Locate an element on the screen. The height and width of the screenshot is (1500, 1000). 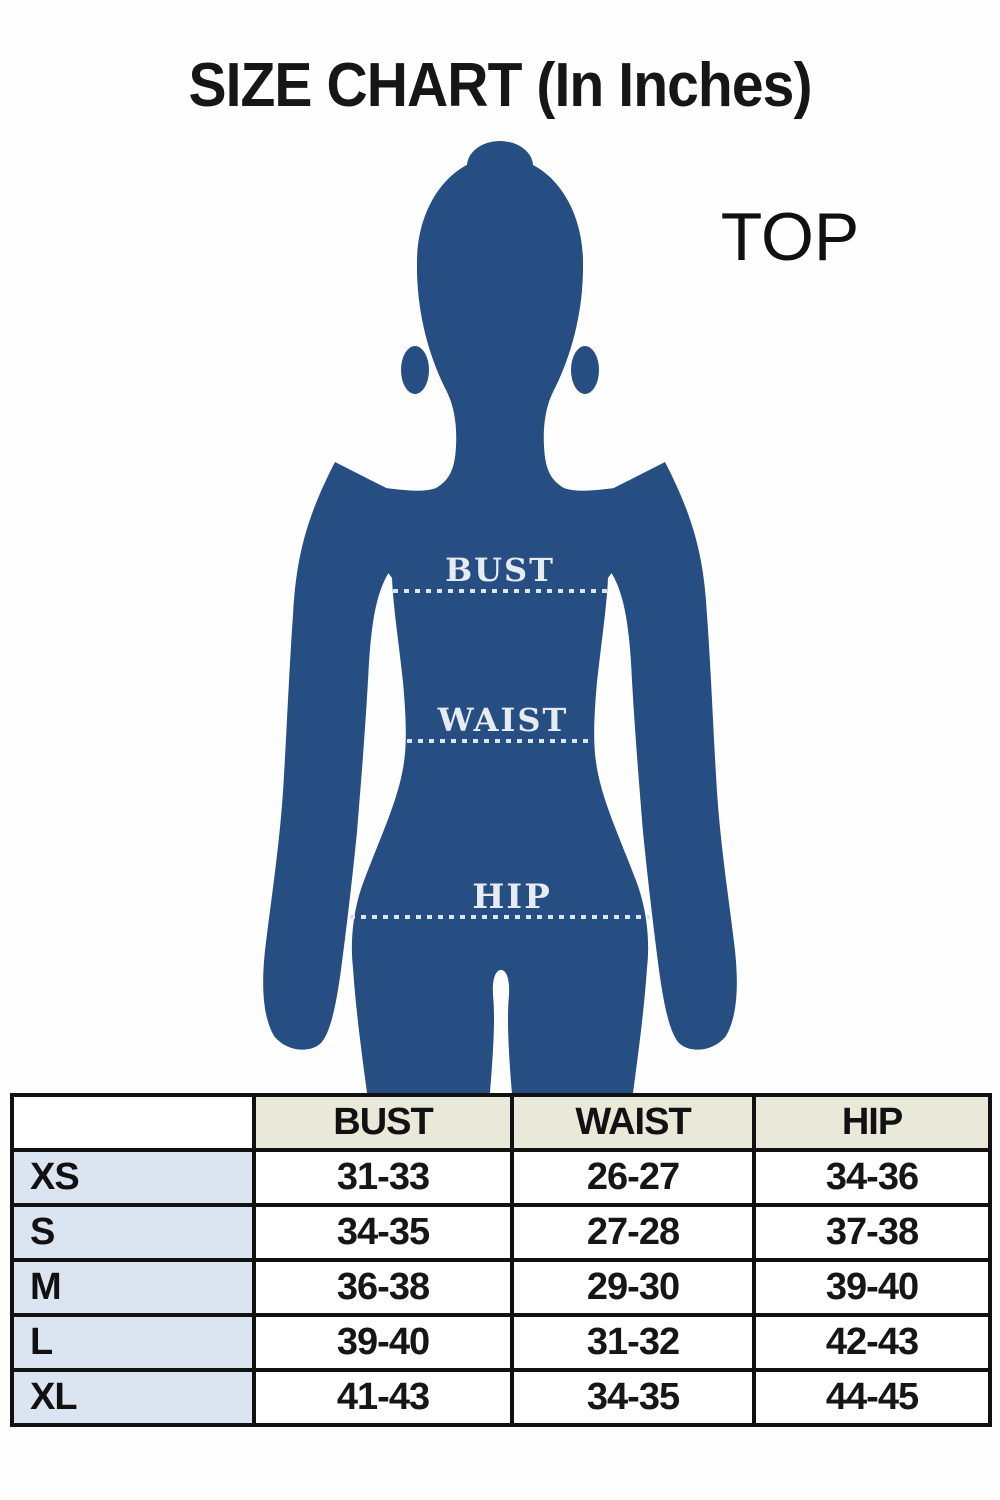
xl-hip-value: 44-45 is located at coordinates (872, 1397).